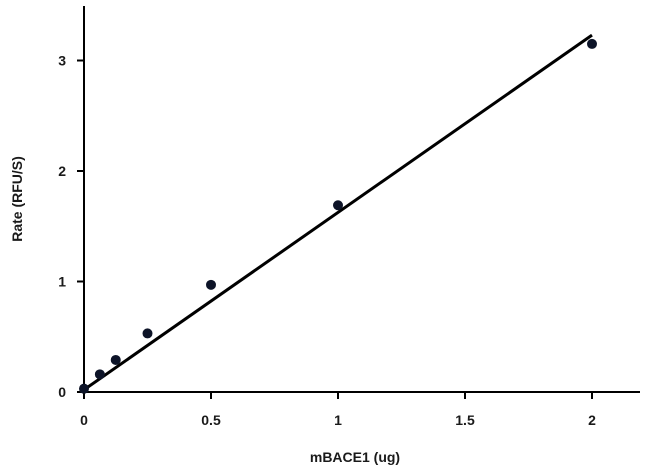 The width and height of the screenshot is (650, 469). Describe the element at coordinates (71, 226) in the screenshot. I see `y-ticks: 0 1 2 3` at that location.